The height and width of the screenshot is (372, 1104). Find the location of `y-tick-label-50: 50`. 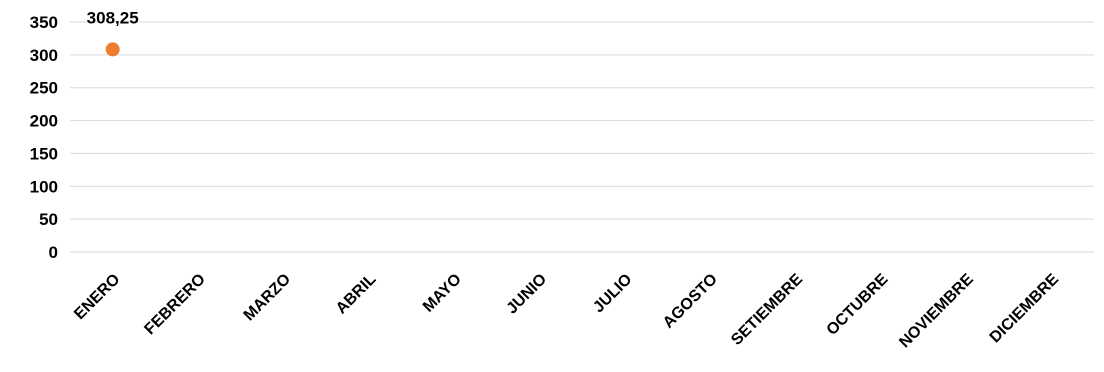

y-tick-label-50: 50 is located at coordinates (48, 219).